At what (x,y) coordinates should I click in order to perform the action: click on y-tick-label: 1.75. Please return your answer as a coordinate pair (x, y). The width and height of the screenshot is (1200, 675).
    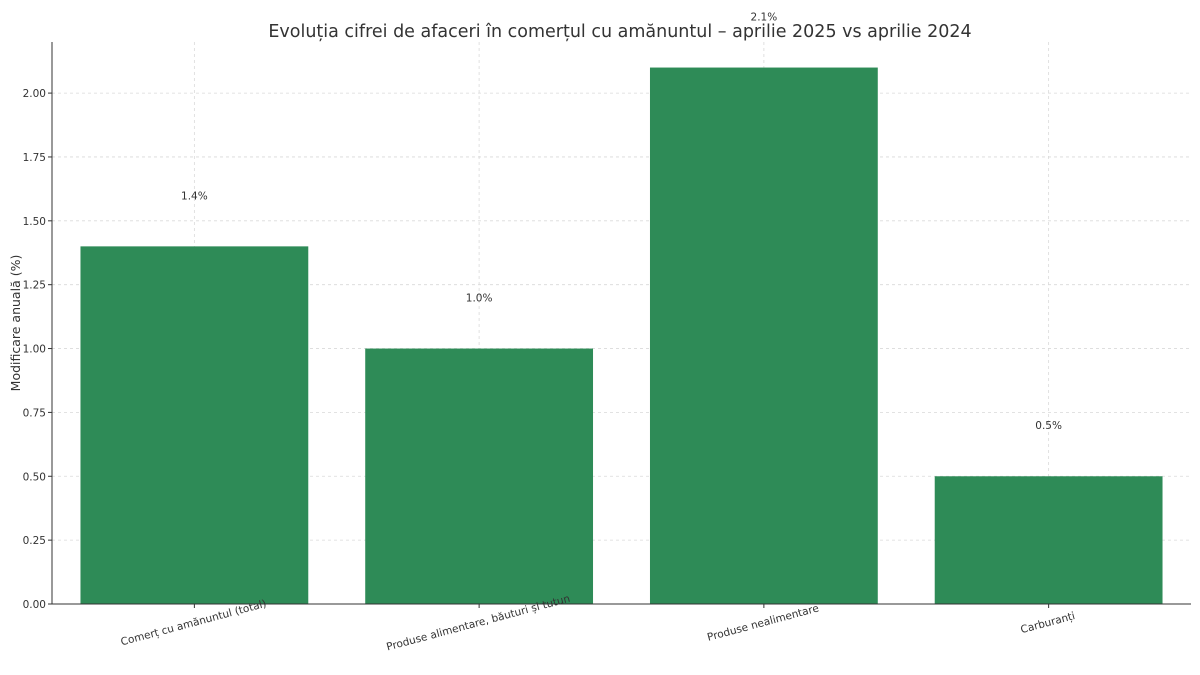
    Looking at the image, I should click on (34, 158).